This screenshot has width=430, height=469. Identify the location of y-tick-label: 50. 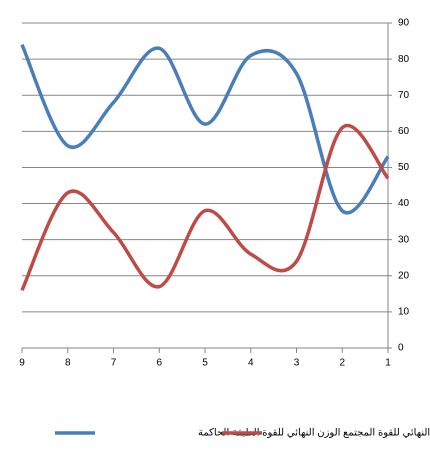
(404, 167).